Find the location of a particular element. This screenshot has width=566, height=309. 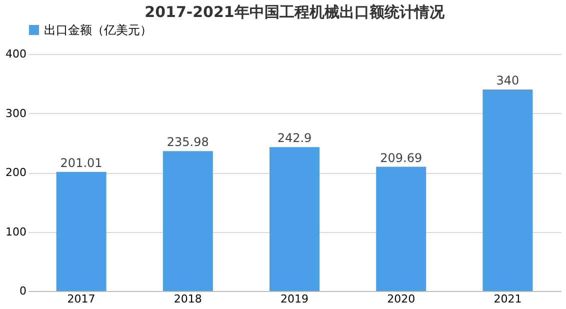

data-label: 242.9 is located at coordinates (294, 138).